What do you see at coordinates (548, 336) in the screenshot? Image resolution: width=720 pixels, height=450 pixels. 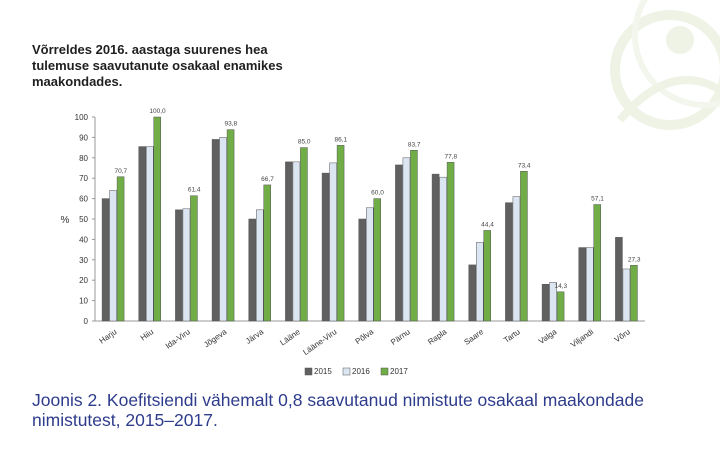 I see `category-label: Valga` at bounding box center [548, 336].